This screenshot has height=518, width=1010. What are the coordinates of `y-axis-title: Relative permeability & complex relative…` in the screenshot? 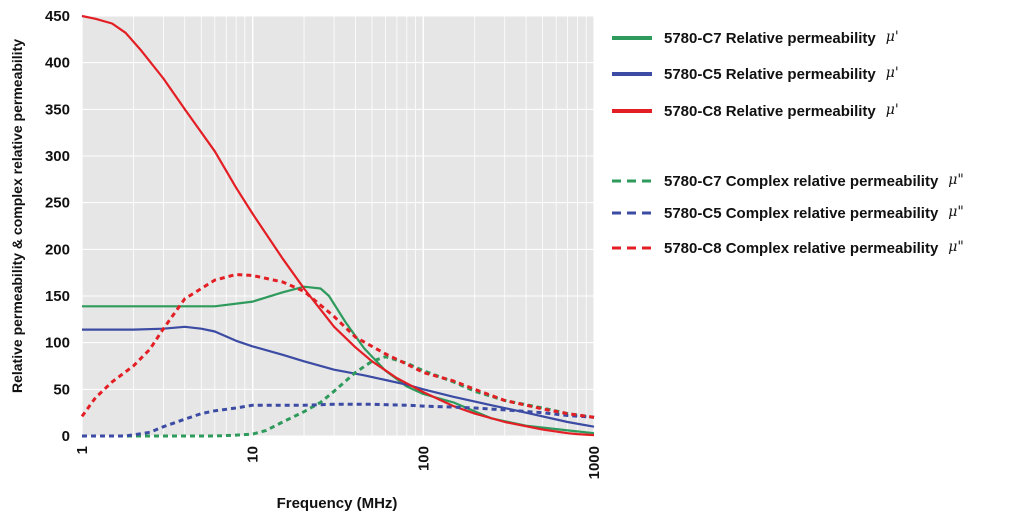 It's located at (17, 216).